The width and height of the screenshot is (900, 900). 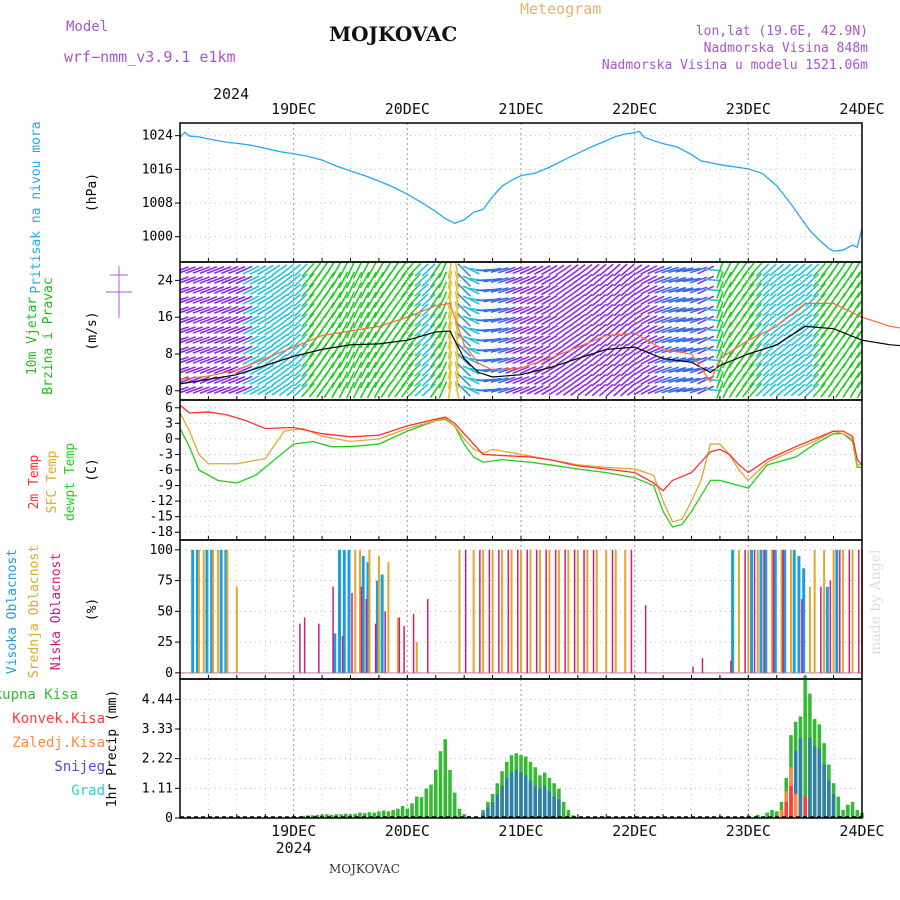 I want to click on wind-speed-line, so click(x=539, y=355).